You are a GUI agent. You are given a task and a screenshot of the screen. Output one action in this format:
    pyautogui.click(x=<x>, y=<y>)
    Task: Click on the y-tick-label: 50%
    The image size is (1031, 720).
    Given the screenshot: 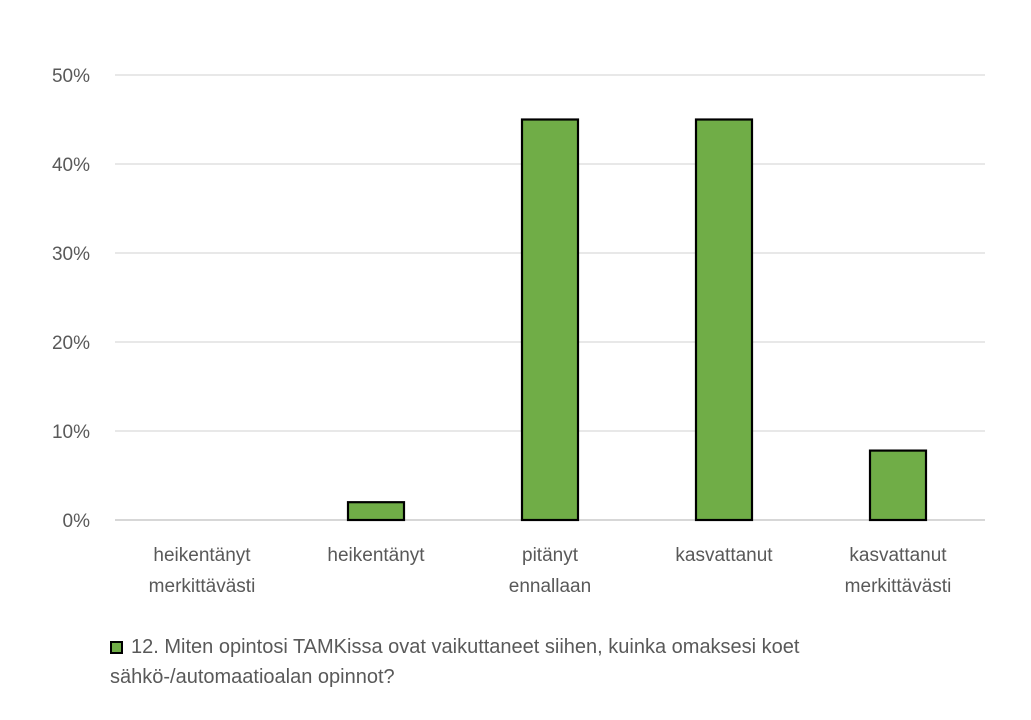 What is the action you would take?
    pyautogui.click(x=71, y=76)
    